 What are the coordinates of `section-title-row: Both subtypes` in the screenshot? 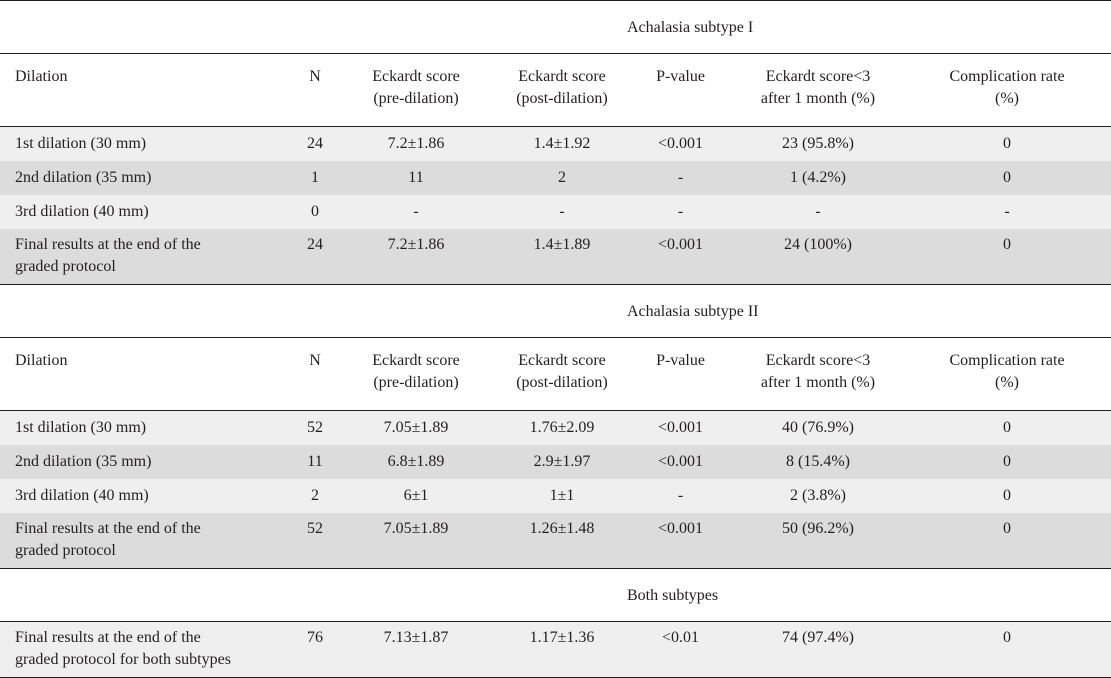 It's located at (555, 595).